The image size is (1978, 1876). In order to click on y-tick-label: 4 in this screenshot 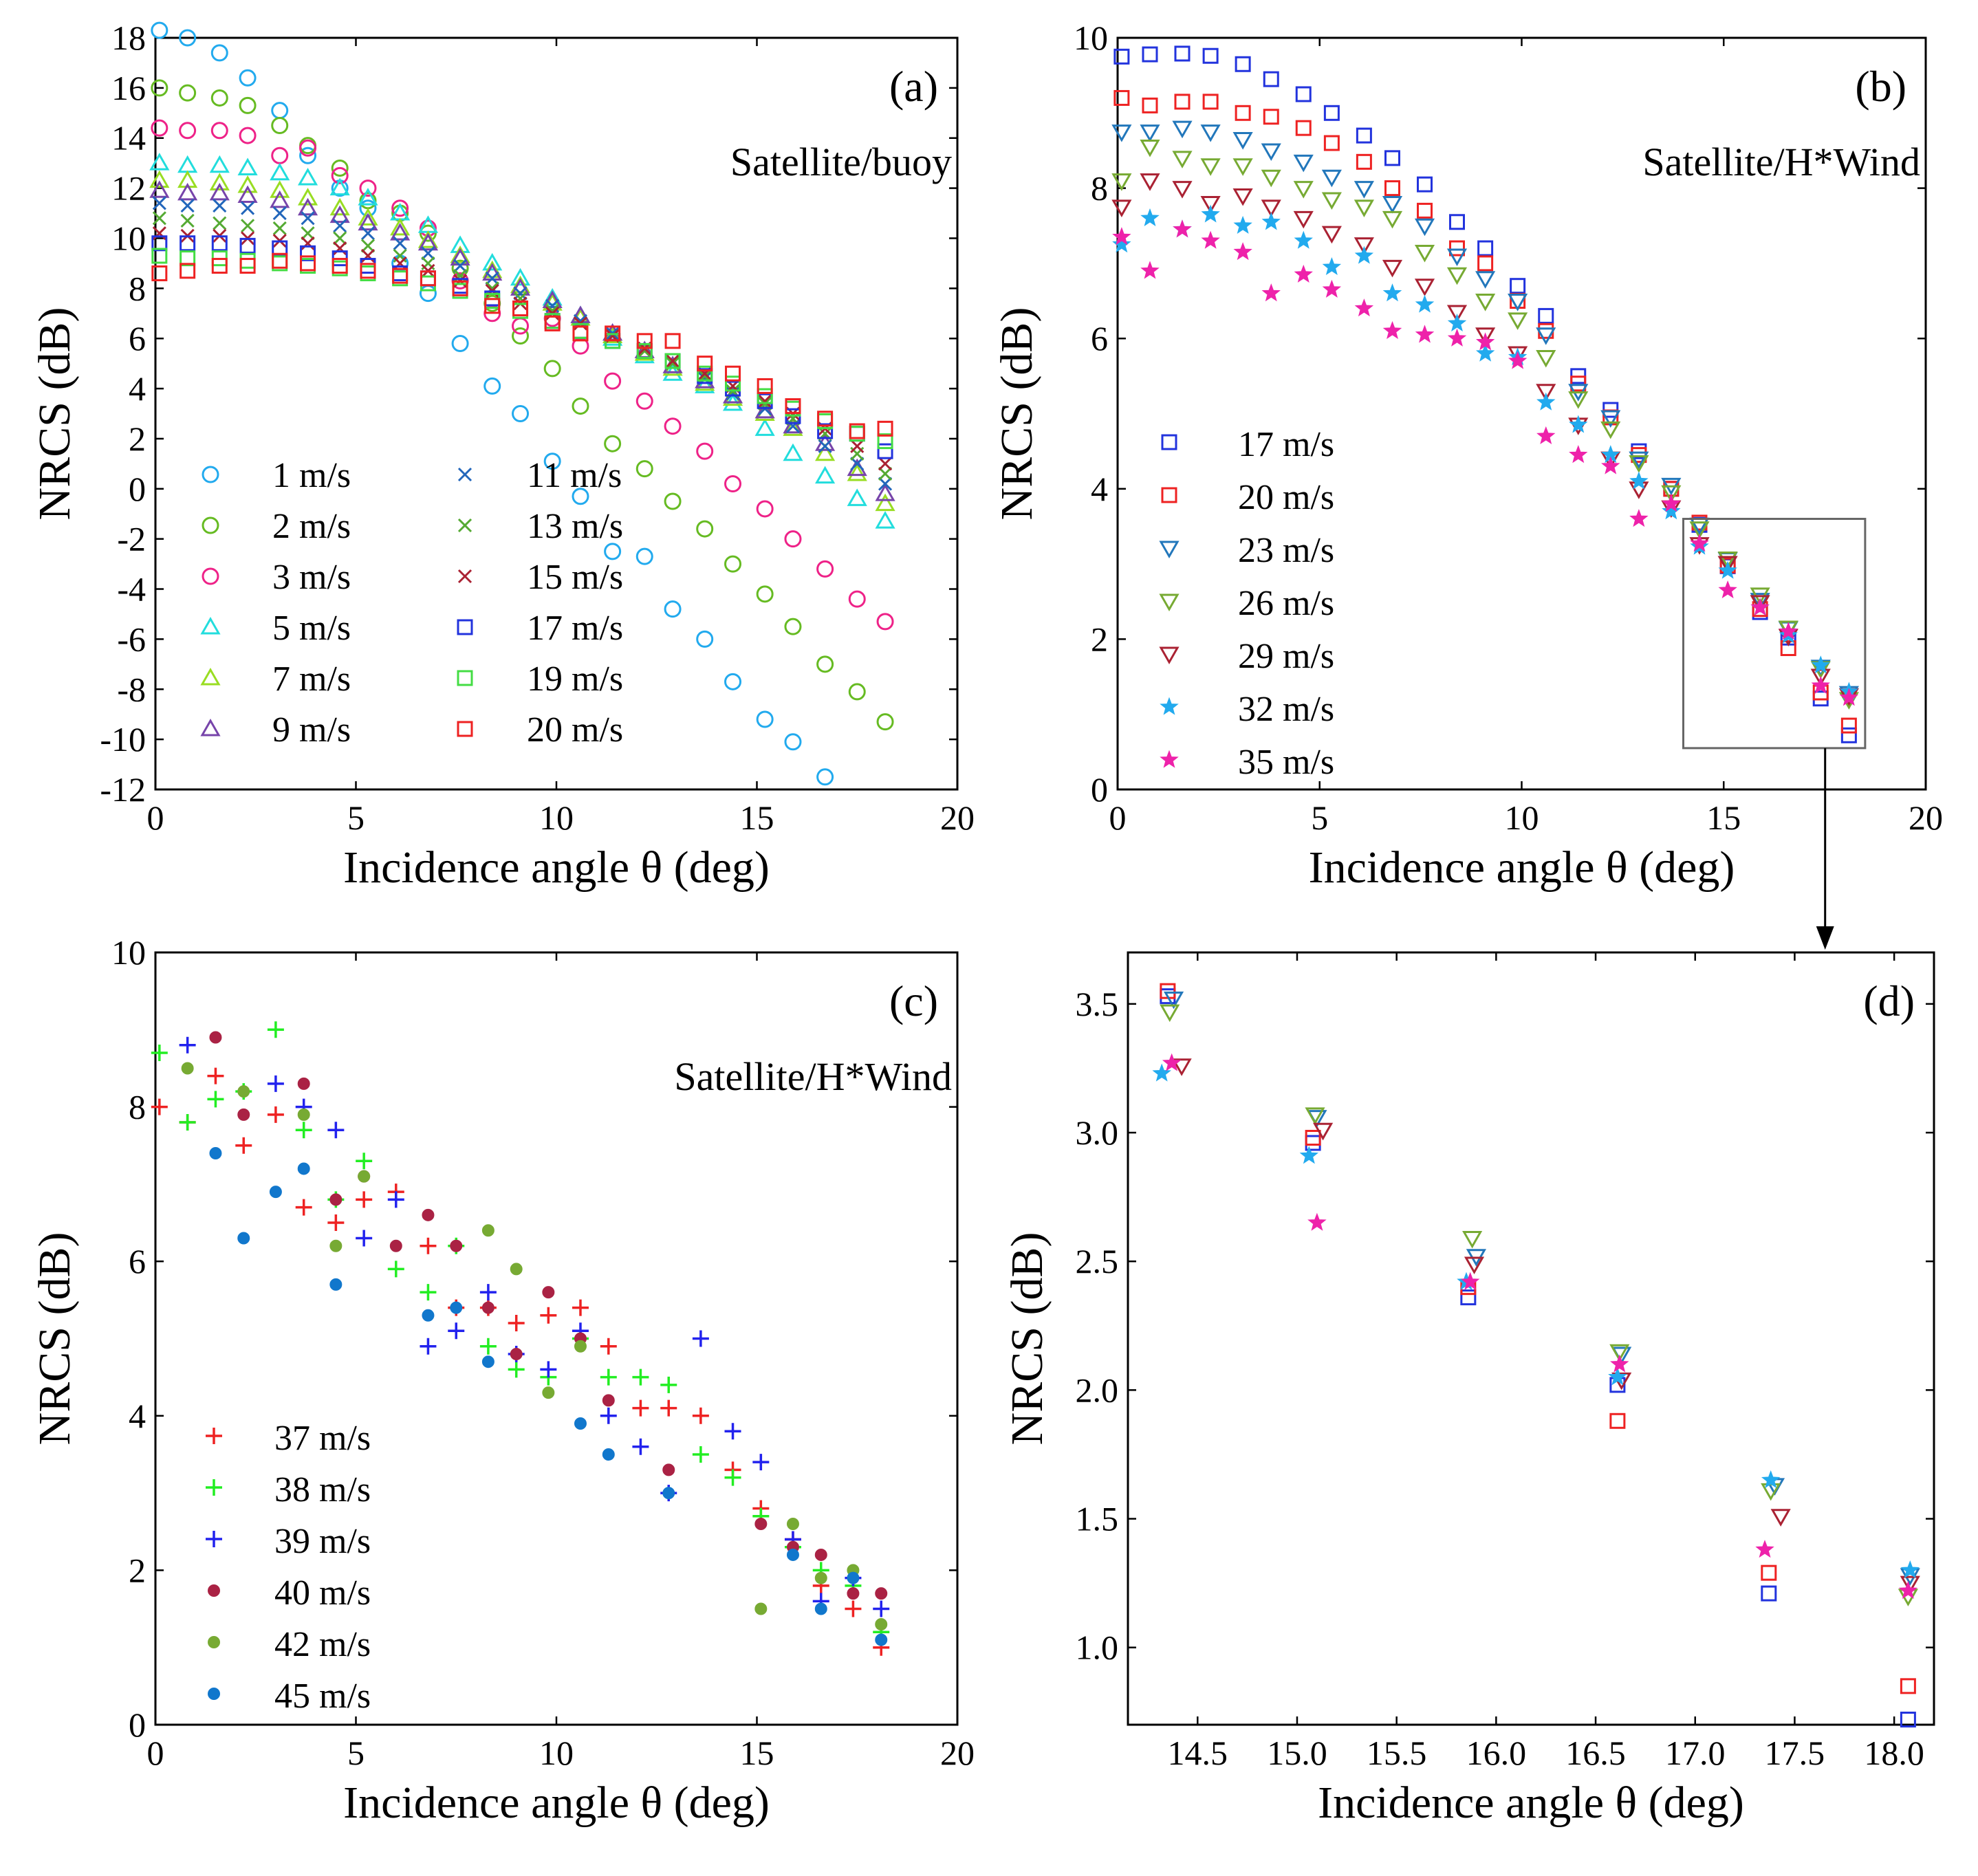, I will do `click(137, 388)`.